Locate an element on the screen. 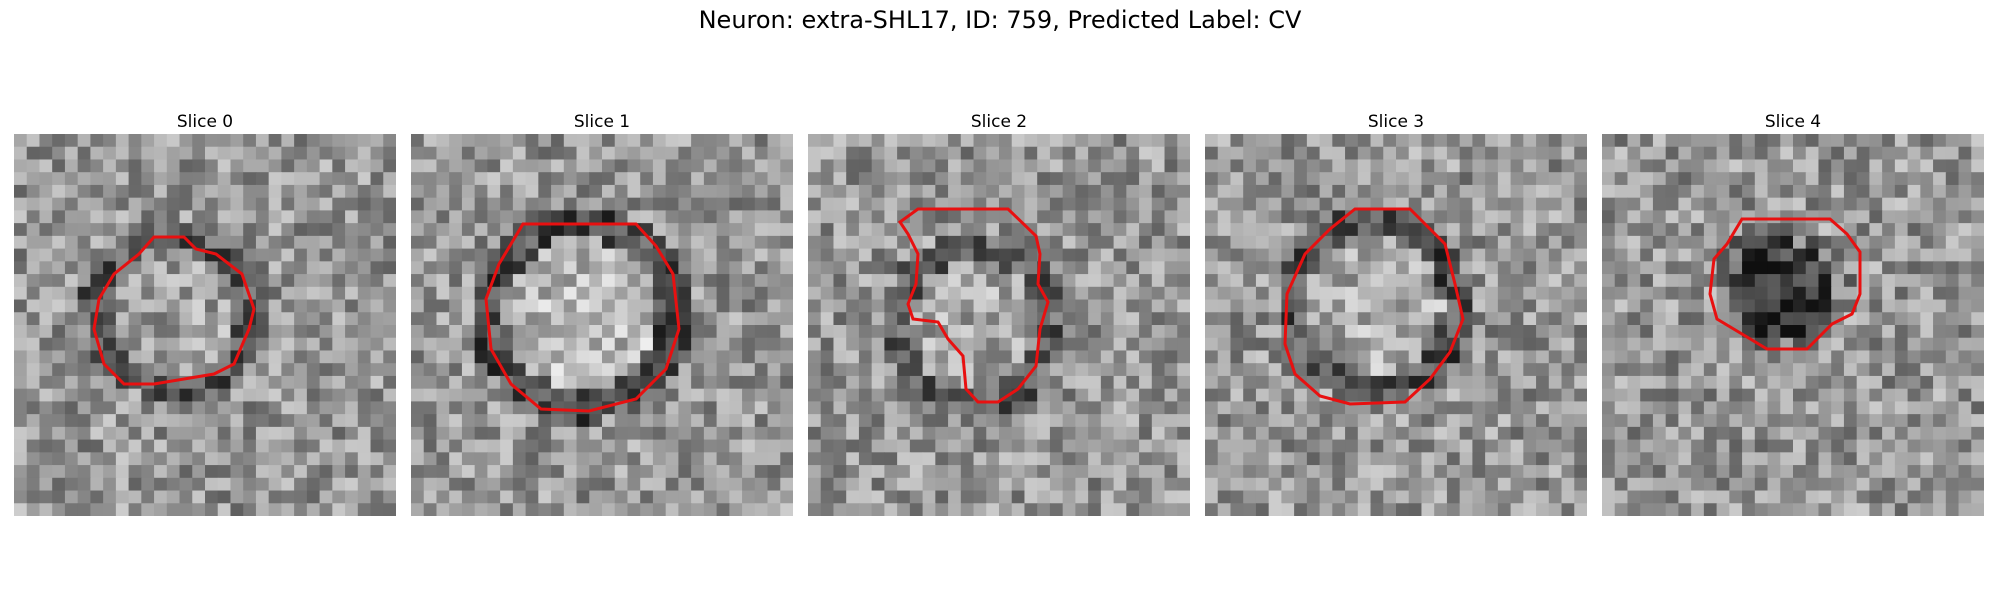 The height and width of the screenshot is (600, 2000). slice-title-0: Slice 0 is located at coordinates (205, 122).